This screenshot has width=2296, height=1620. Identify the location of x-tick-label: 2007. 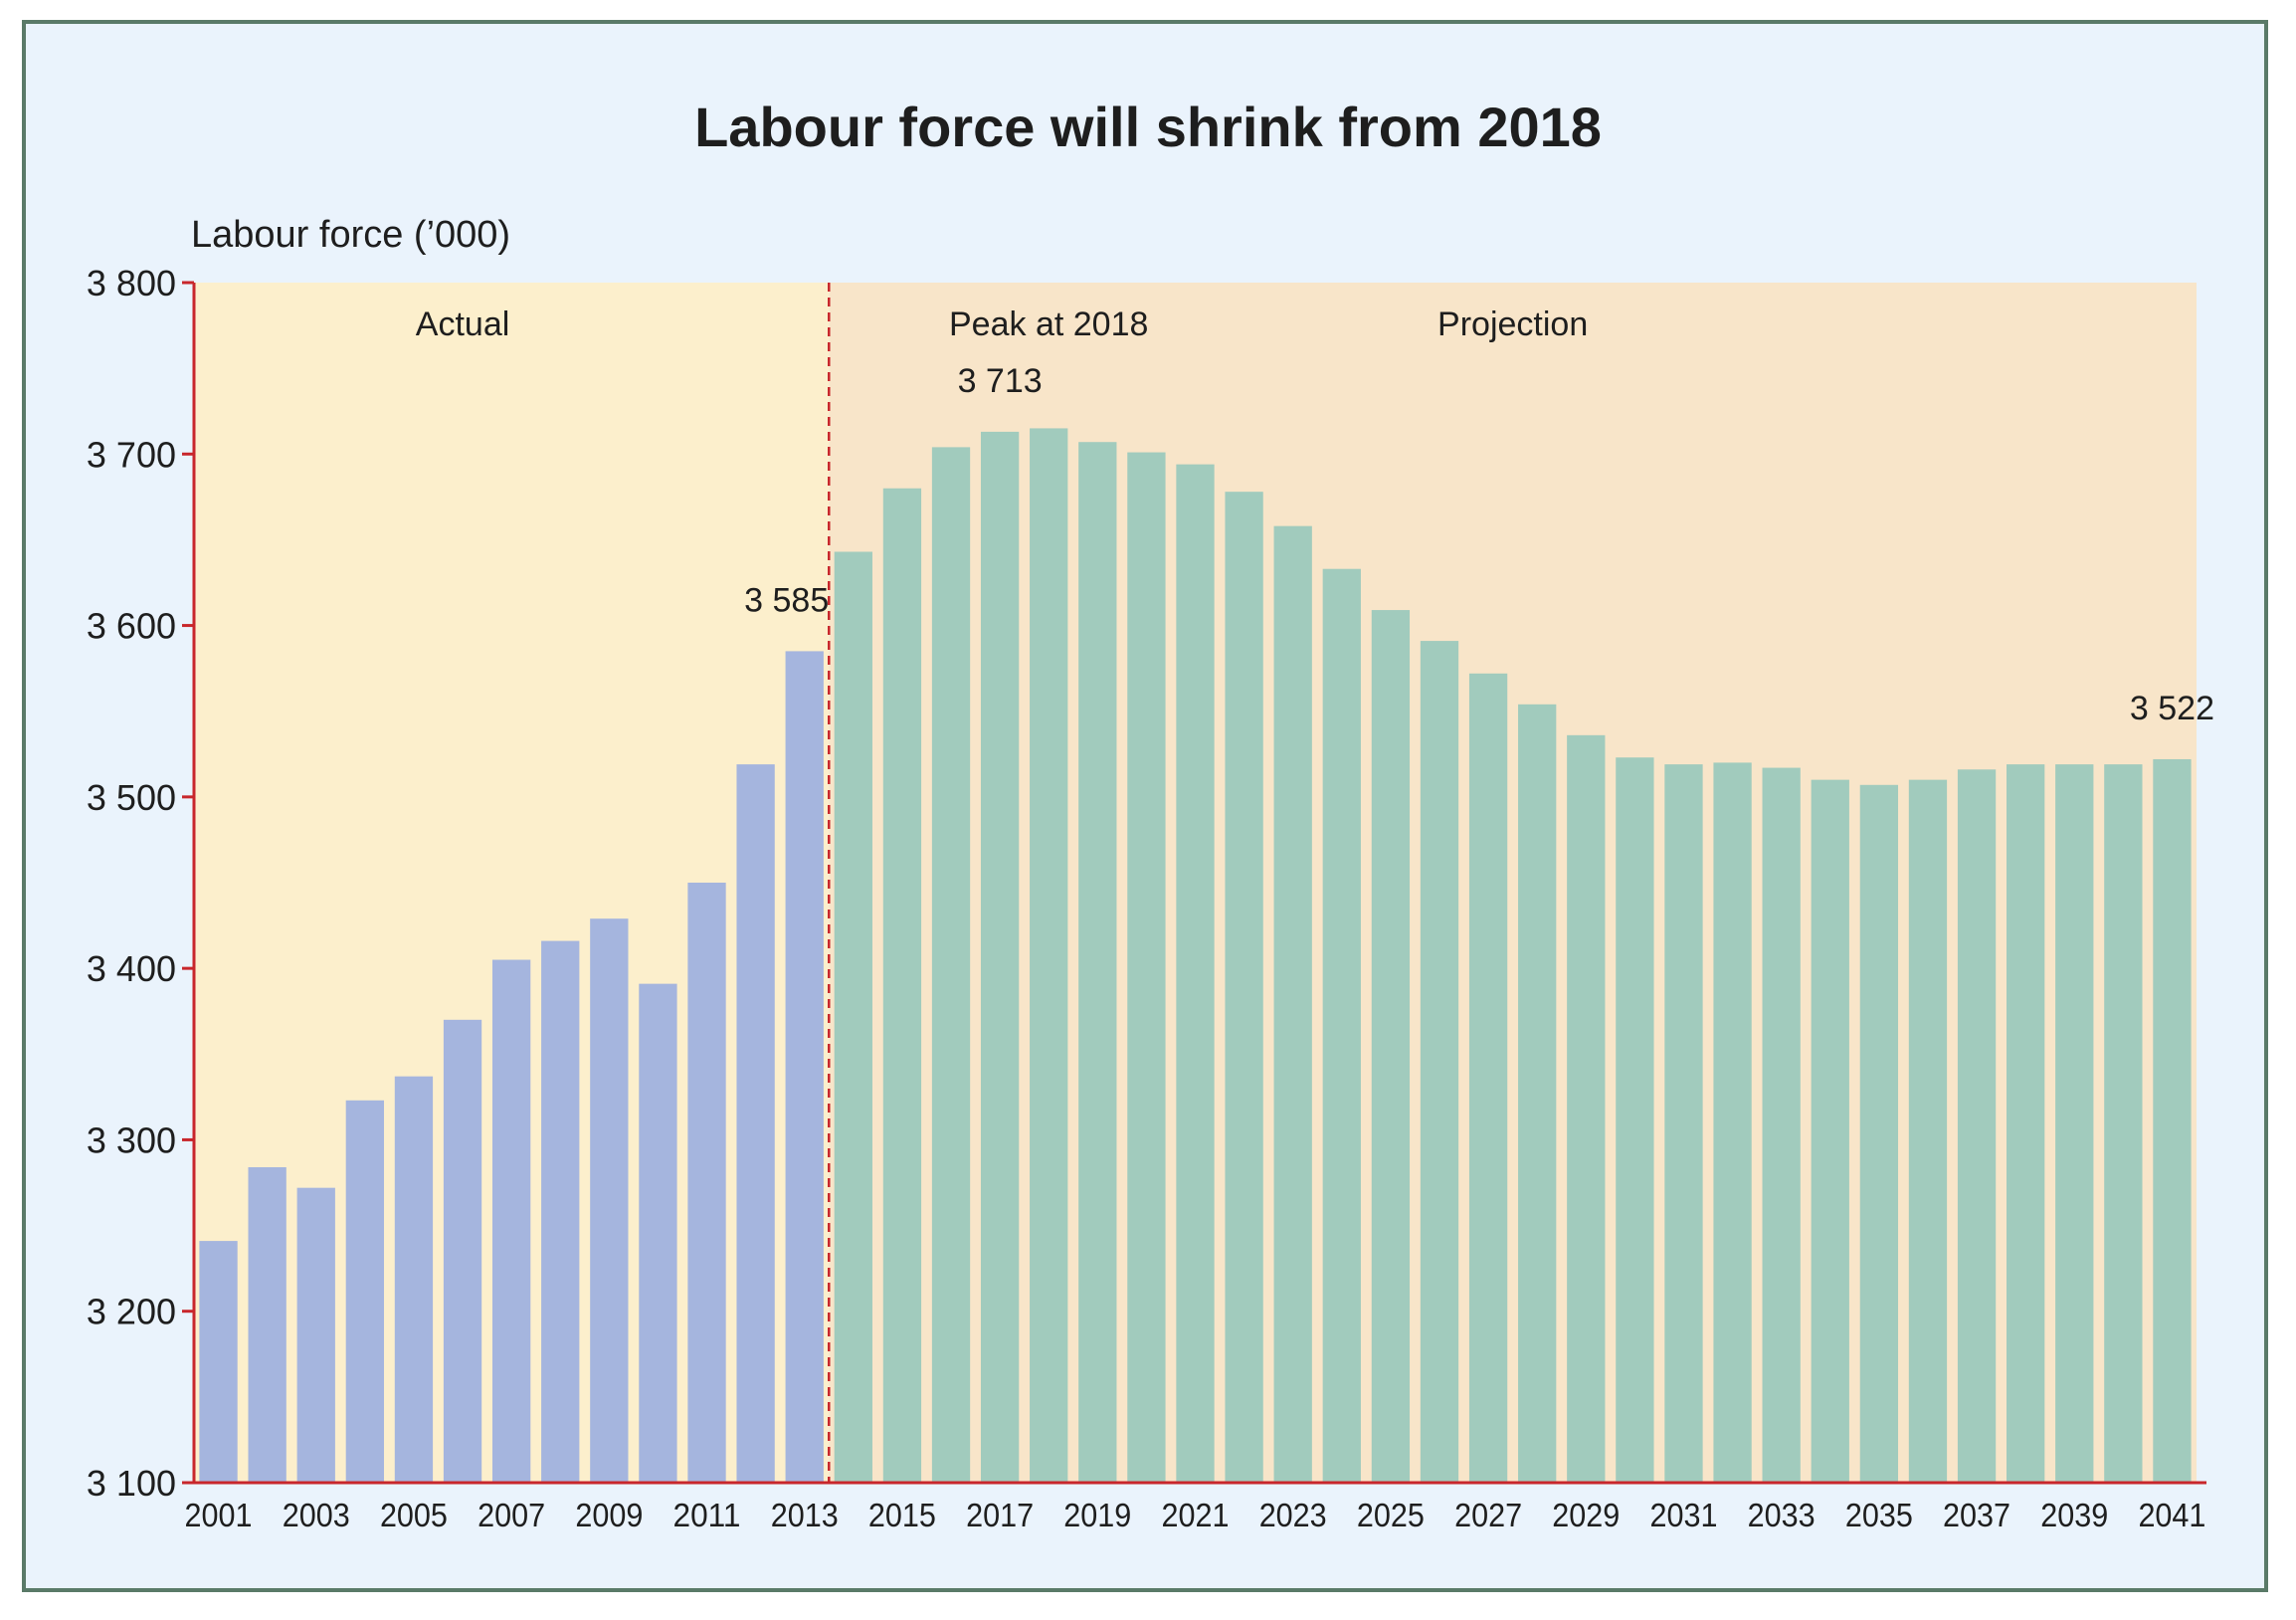
(512, 1515).